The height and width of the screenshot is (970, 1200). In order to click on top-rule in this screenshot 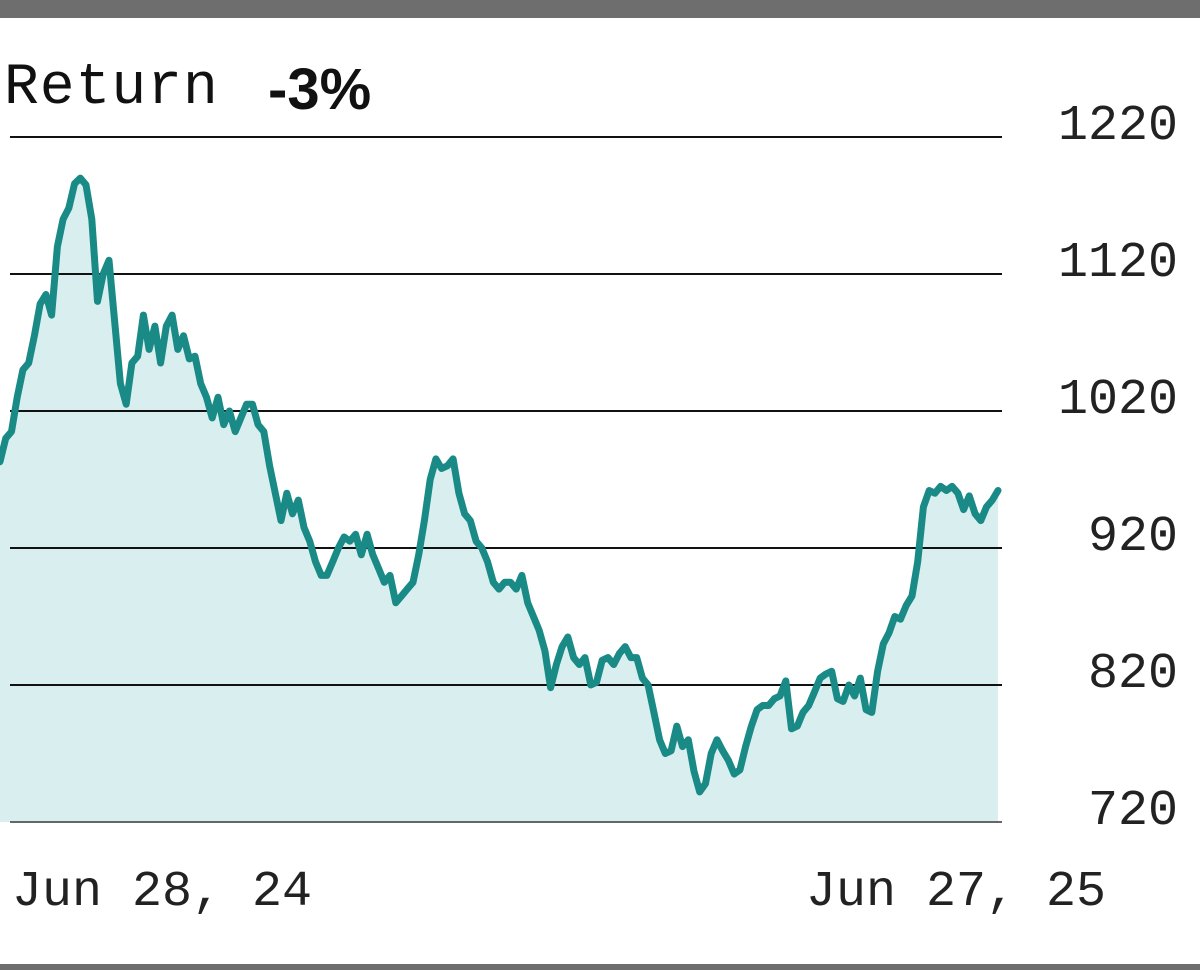, I will do `click(600, 9)`.